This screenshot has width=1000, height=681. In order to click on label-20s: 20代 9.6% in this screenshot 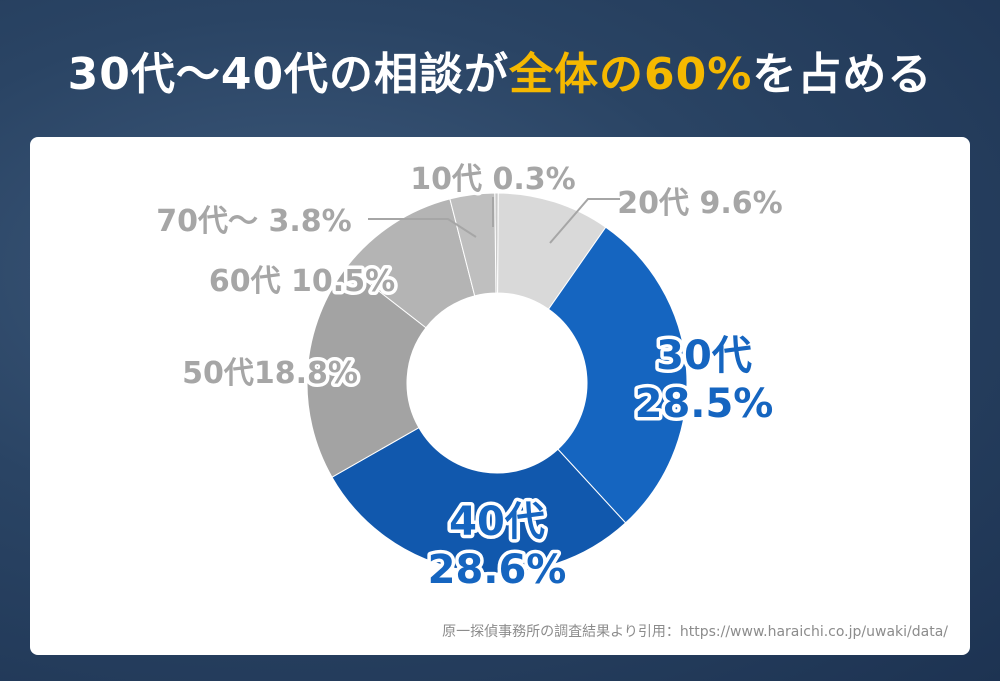, I will do `click(699, 203)`.